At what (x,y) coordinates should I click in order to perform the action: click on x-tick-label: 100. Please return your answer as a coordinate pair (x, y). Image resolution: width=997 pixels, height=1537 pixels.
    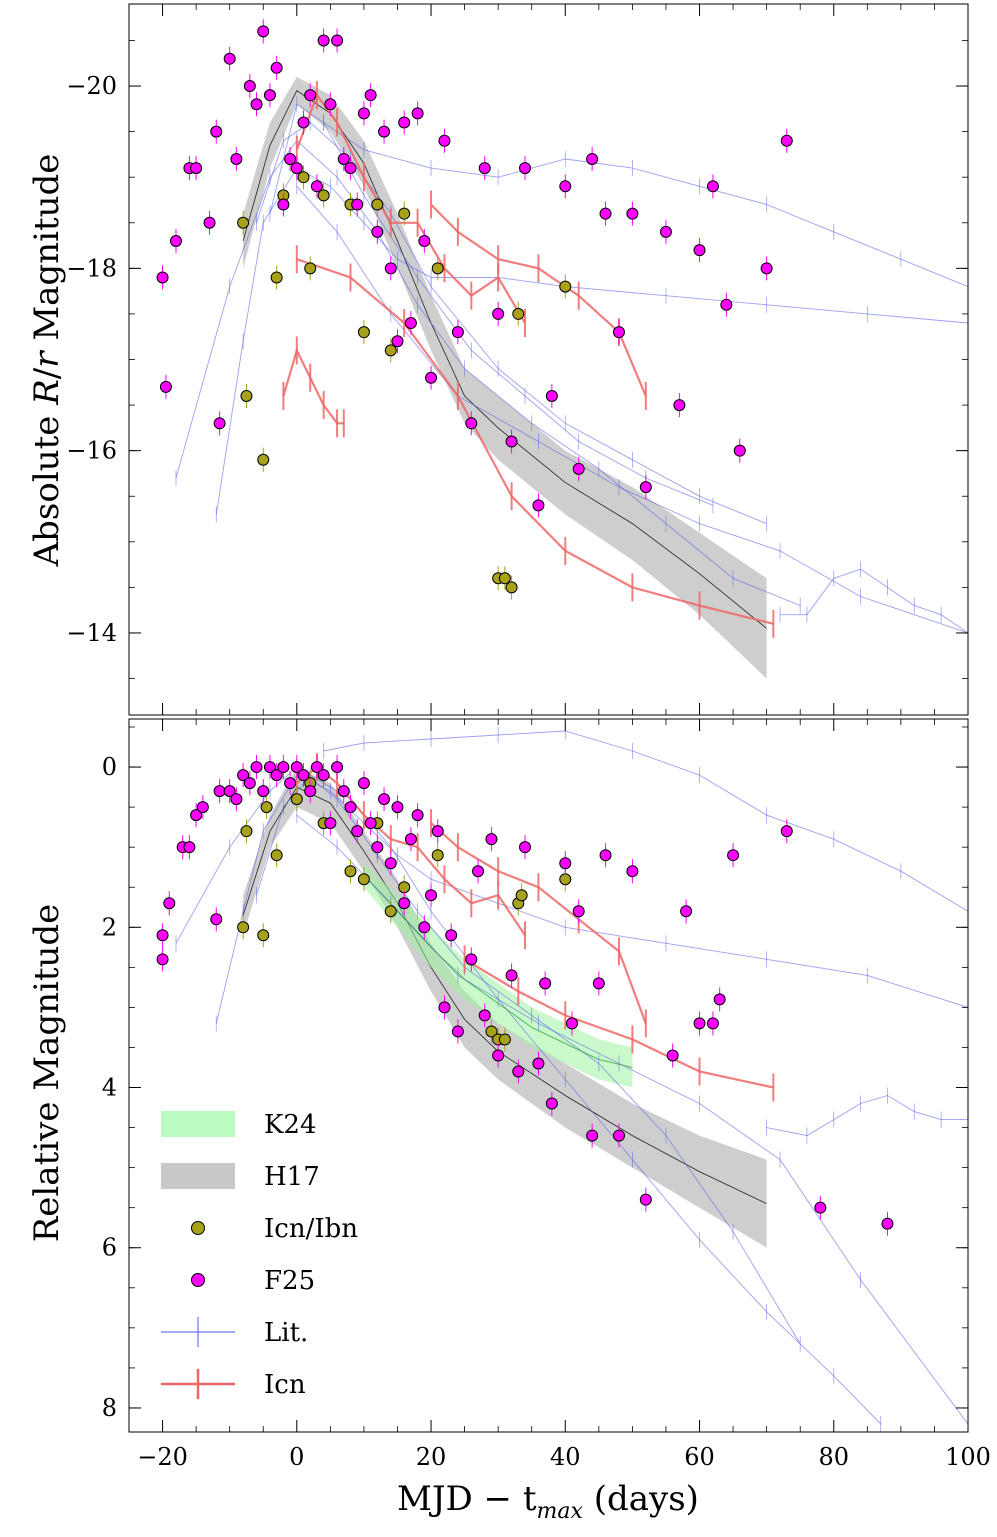
    Looking at the image, I should click on (968, 1457).